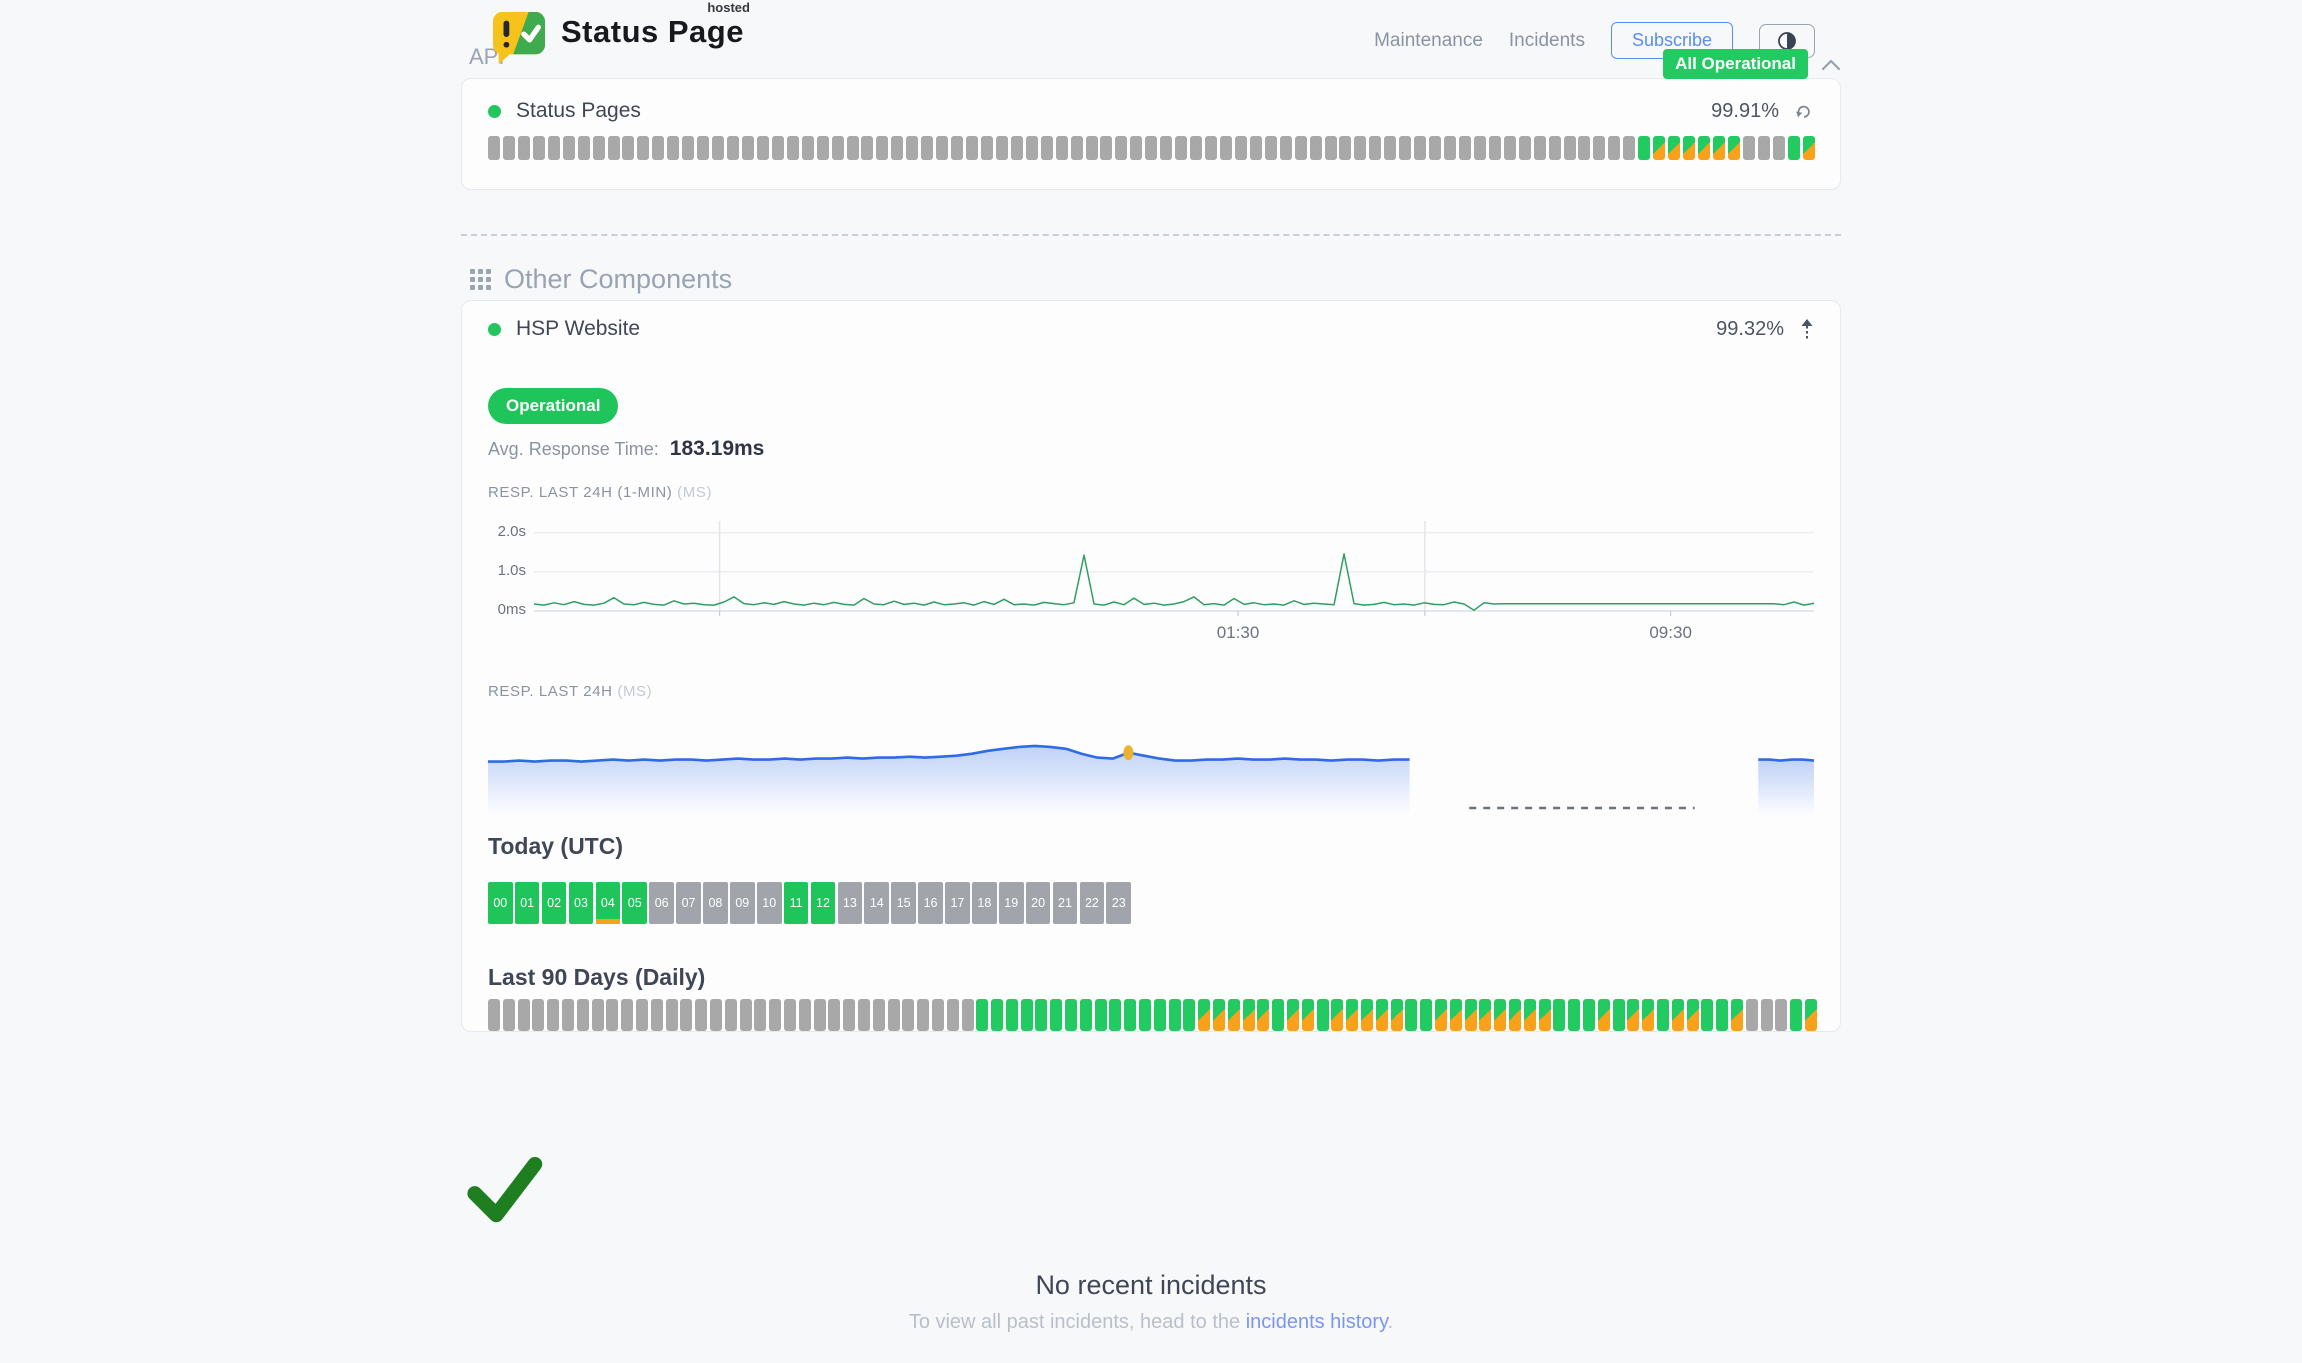 Image resolution: width=2302 pixels, height=1363 pixels. I want to click on uptime-percentage: 99.91%, so click(1745, 110).